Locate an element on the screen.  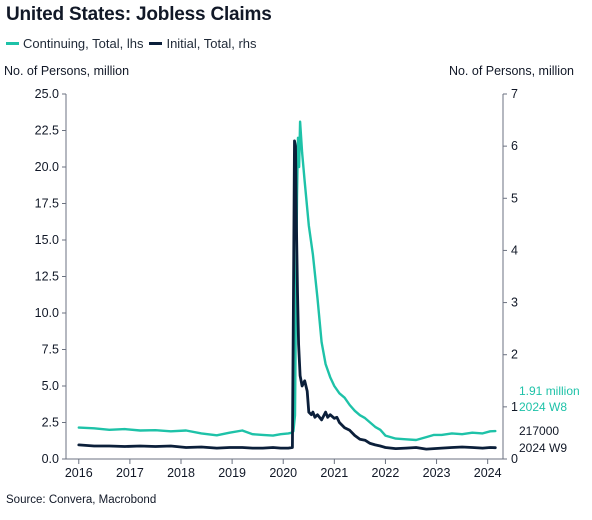
x-axis-tick-label: 2017 is located at coordinates (130, 473).